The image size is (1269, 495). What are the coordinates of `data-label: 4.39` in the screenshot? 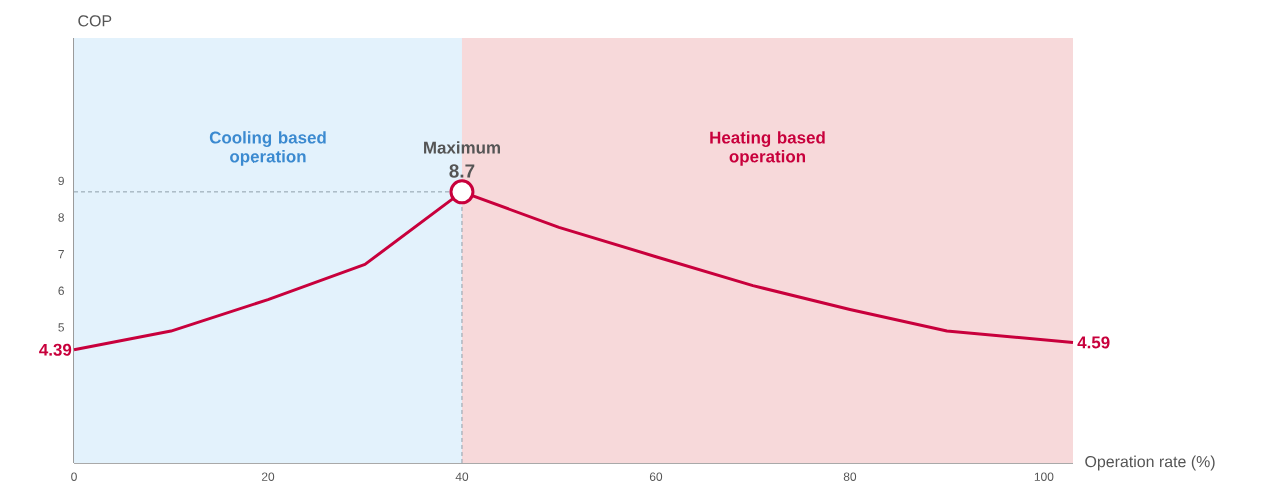 It's located at (55, 349).